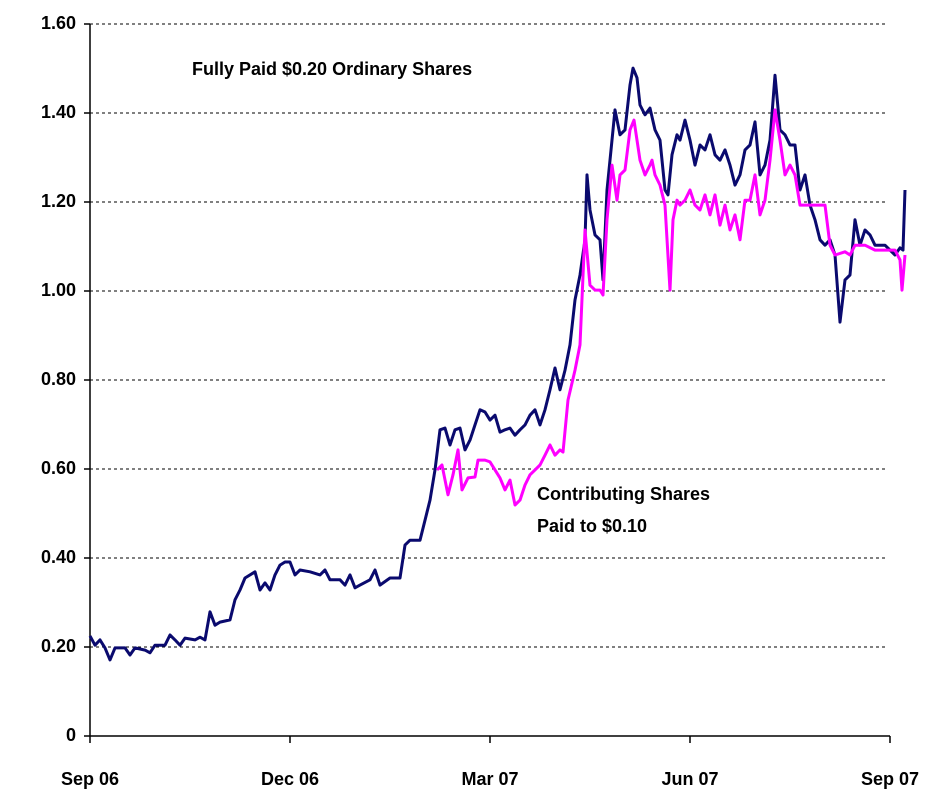 Image resolution: width=943 pixels, height=796 pixels. What do you see at coordinates (890, 779) in the screenshot?
I see `x-tick-label: Sep 07` at bounding box center [890, 779].